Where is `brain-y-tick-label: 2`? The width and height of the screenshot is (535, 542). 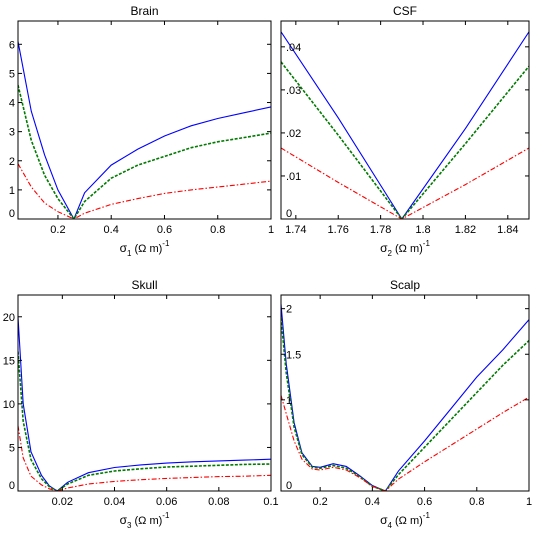 brain-y-tick-label: 2 is located at coordinates (12, 162).